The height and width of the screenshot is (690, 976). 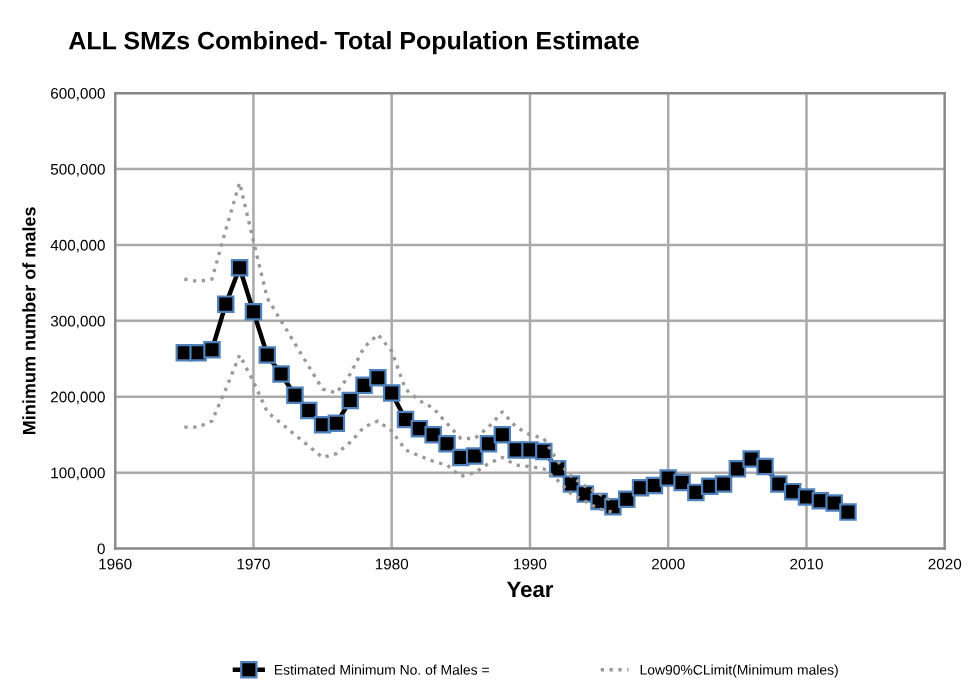 What do you see at coordinates (29, 321) in the screenshot?
I see `y-axis-title: Minimum number of males` at bounding box center [29, 321].